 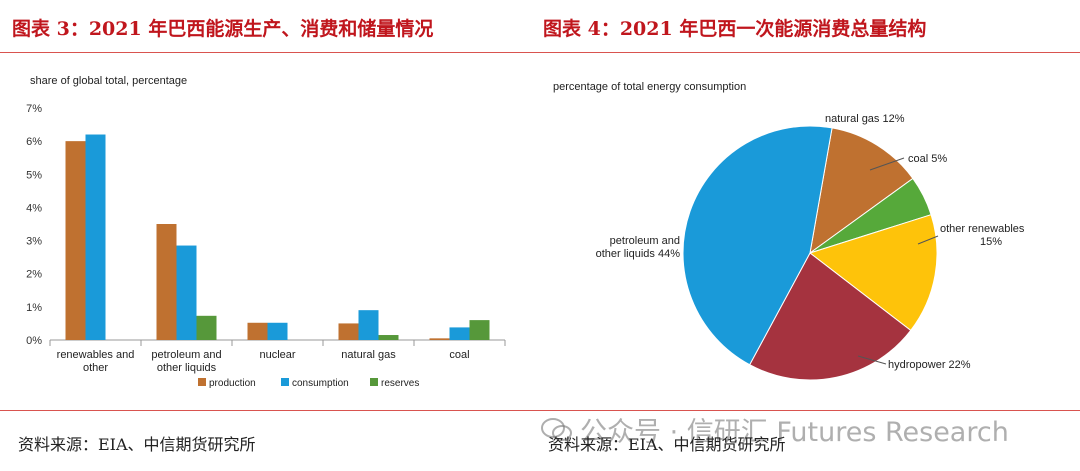 I want to click on y-tick-label: 1%, so click(x=34, y=308).